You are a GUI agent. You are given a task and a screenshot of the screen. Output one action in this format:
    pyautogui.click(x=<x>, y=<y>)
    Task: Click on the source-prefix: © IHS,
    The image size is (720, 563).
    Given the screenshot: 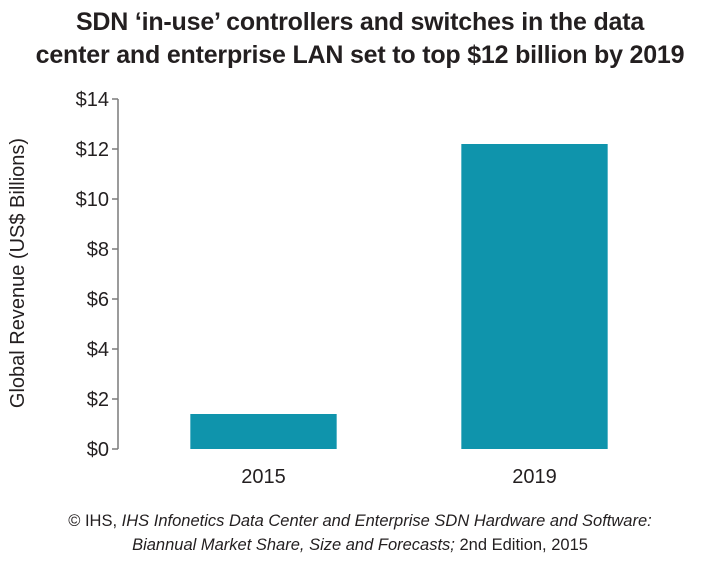 What is the action you would take?
    pyautogui.click(x=95, y=521)
    